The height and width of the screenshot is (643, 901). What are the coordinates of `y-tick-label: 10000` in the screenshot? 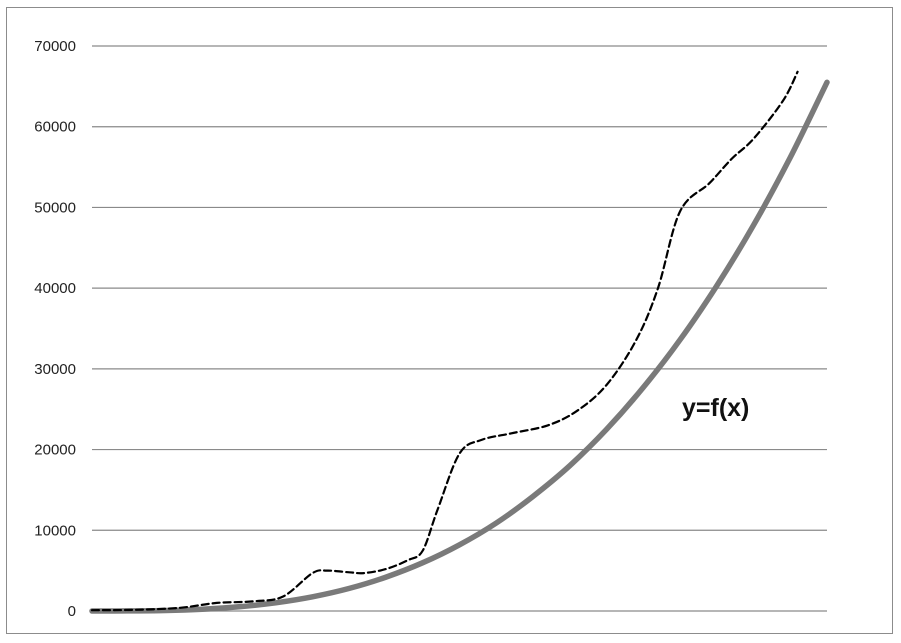 It's located at (55, 530).